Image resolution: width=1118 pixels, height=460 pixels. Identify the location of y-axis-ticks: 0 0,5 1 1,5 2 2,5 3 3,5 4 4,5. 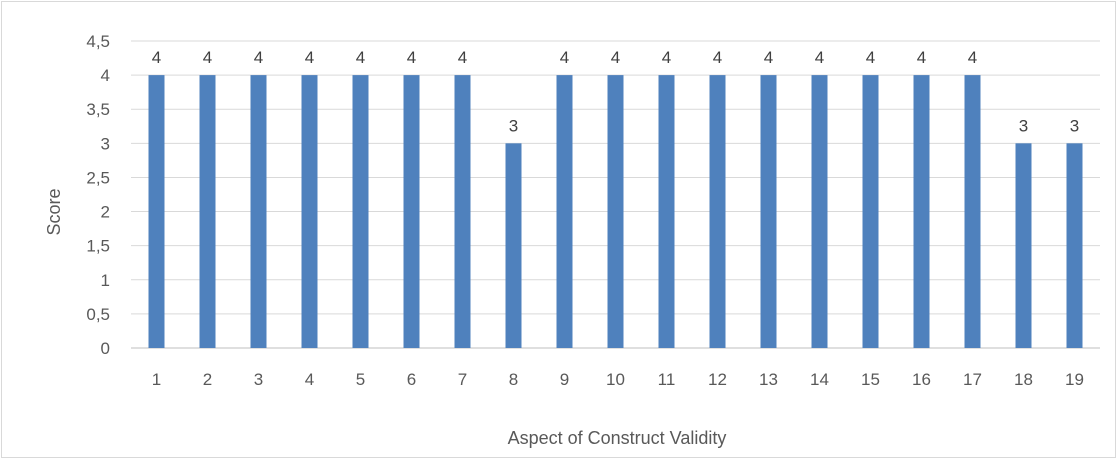
(98, 195).